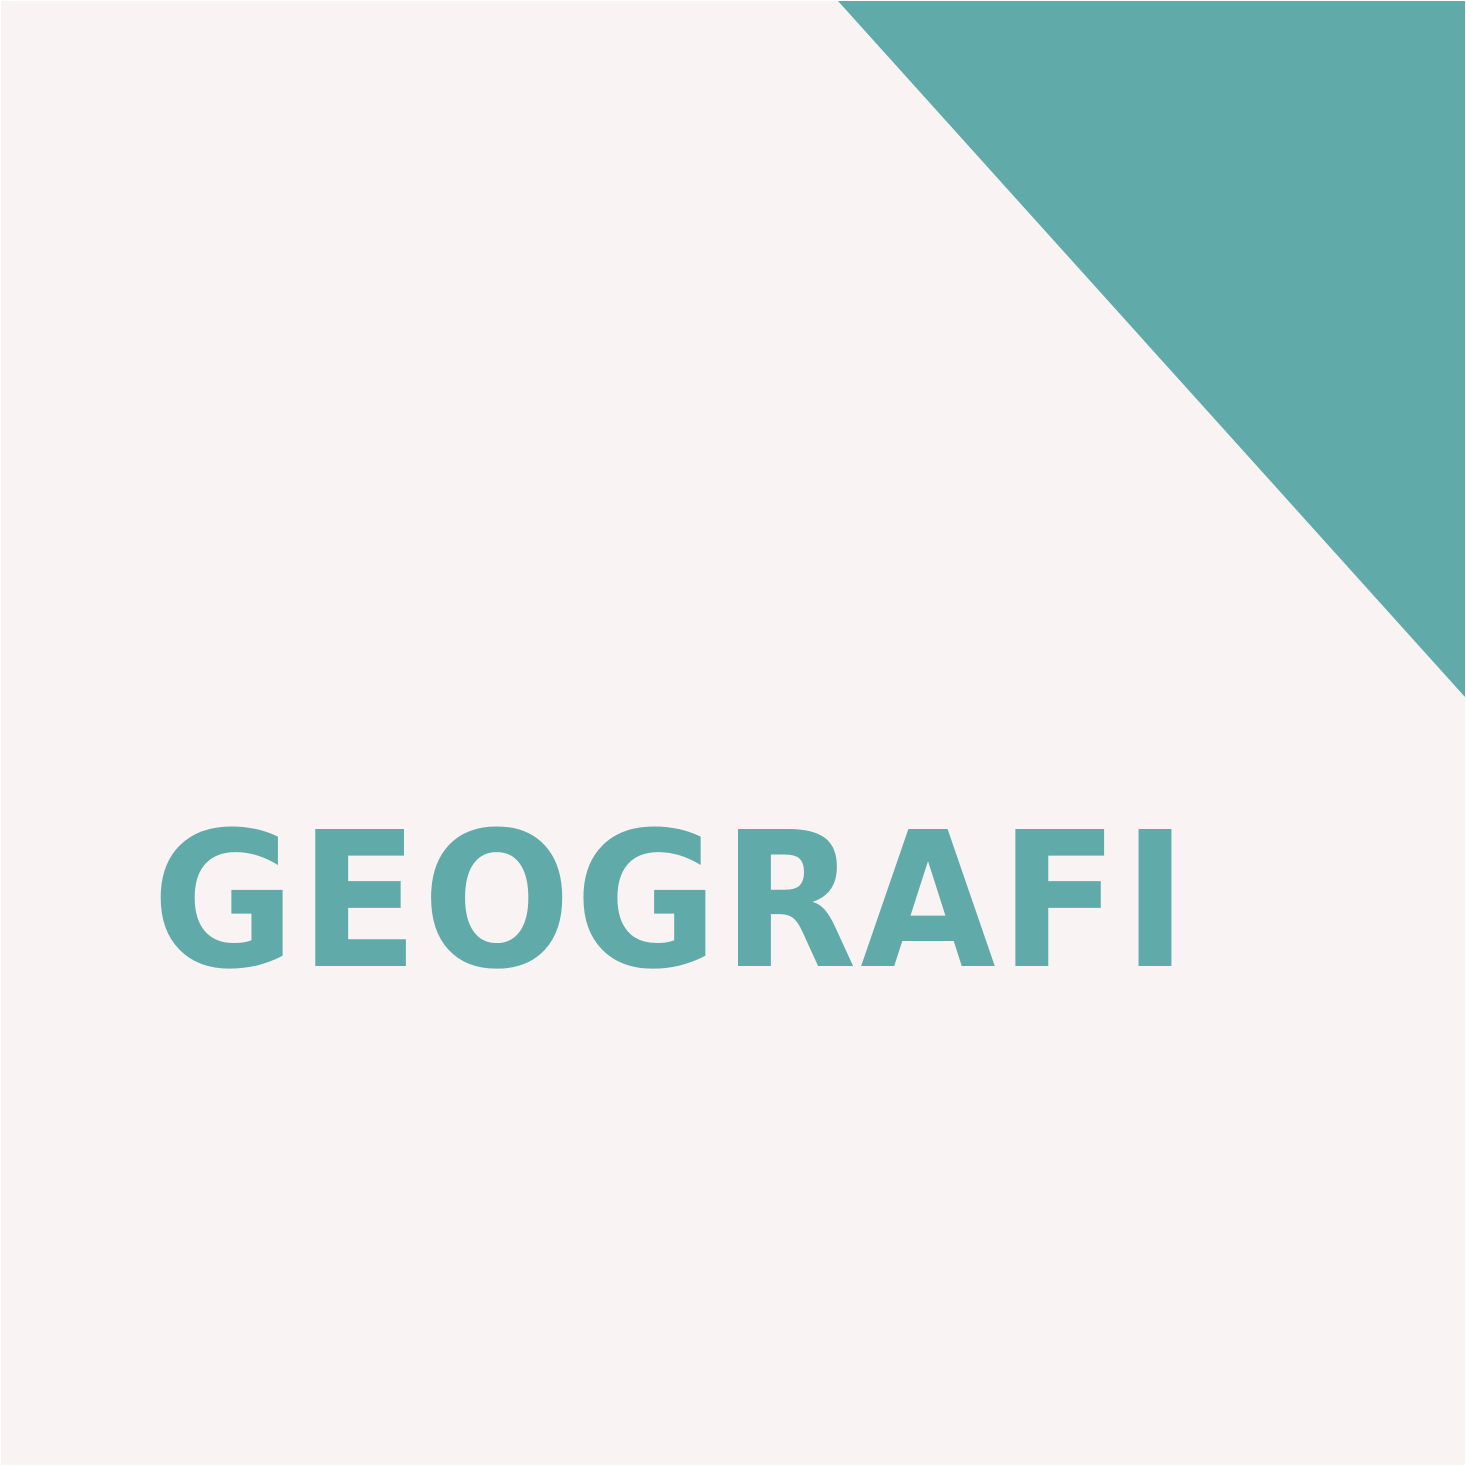 Image resolution: width=1466 pixels, height=1466 pixels. I want to click on subject-title: GEOGRAFI, so click(672, 901).